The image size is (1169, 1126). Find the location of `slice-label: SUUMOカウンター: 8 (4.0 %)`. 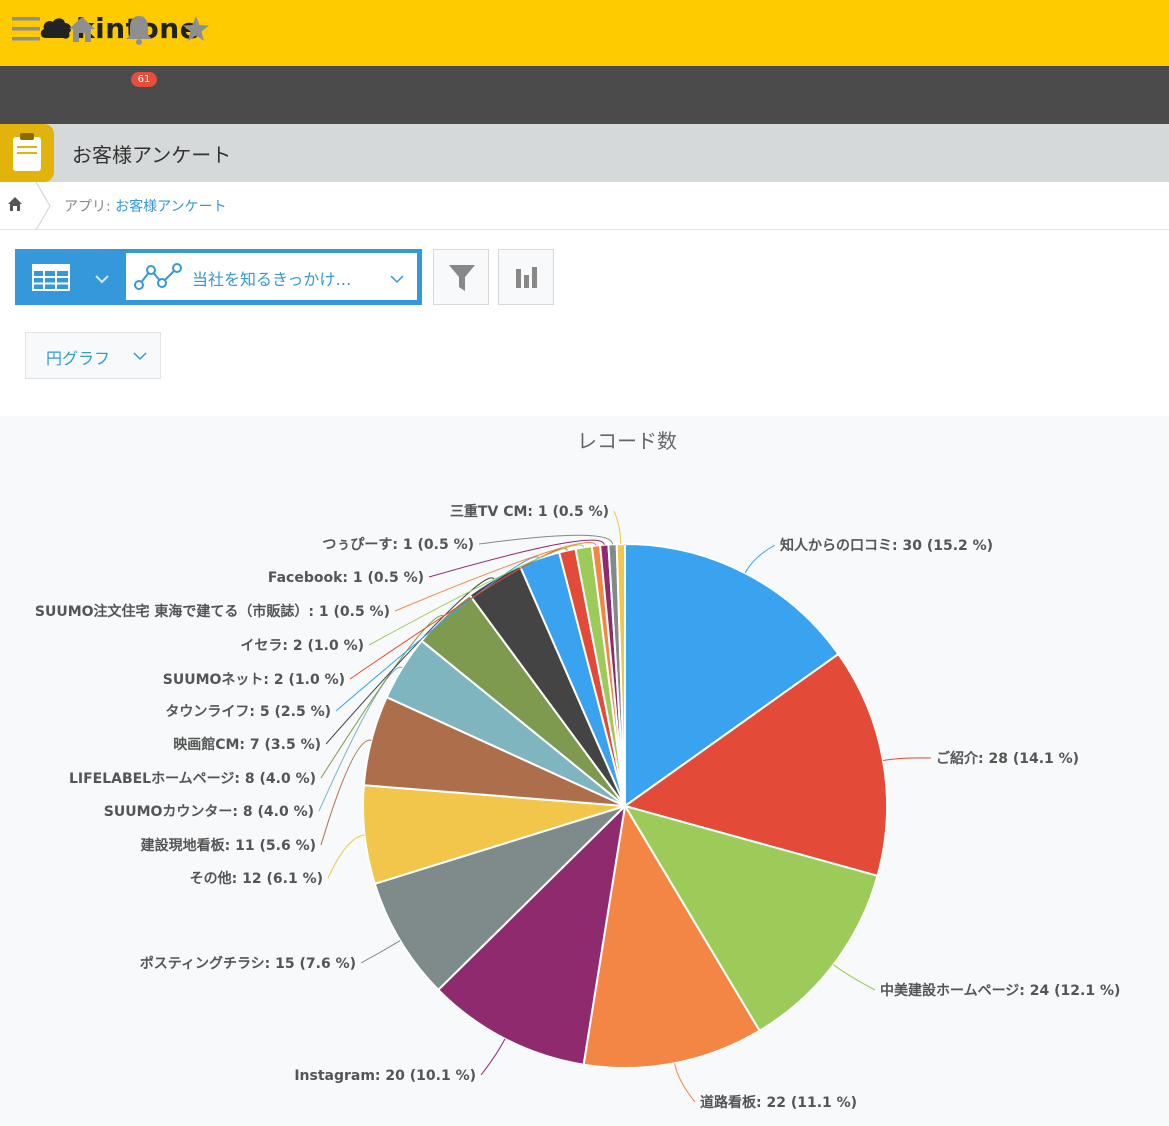

slice-label: SUUMOカウンター: 8 (4.0 %) is located at coordinates (209, 812).